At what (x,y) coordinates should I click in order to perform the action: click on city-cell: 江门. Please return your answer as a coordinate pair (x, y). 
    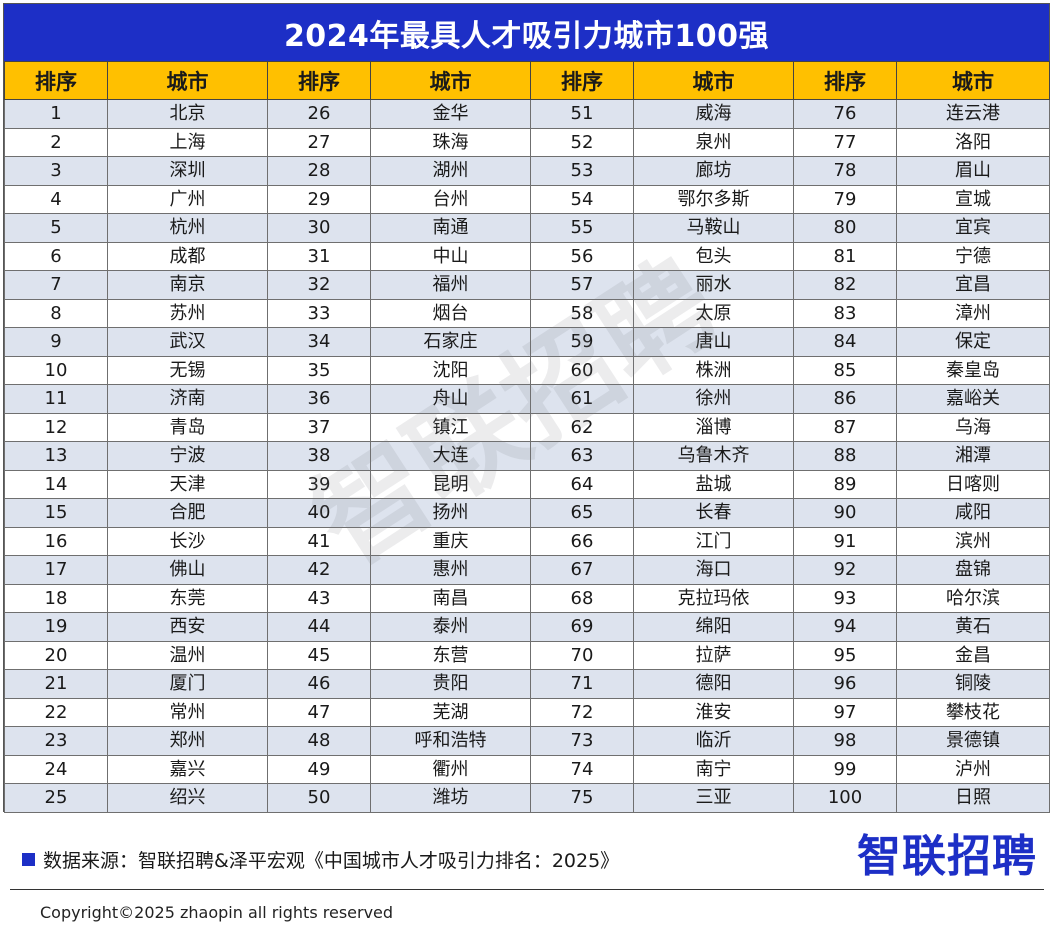
    Looking at the image, I should click on (713, 541).